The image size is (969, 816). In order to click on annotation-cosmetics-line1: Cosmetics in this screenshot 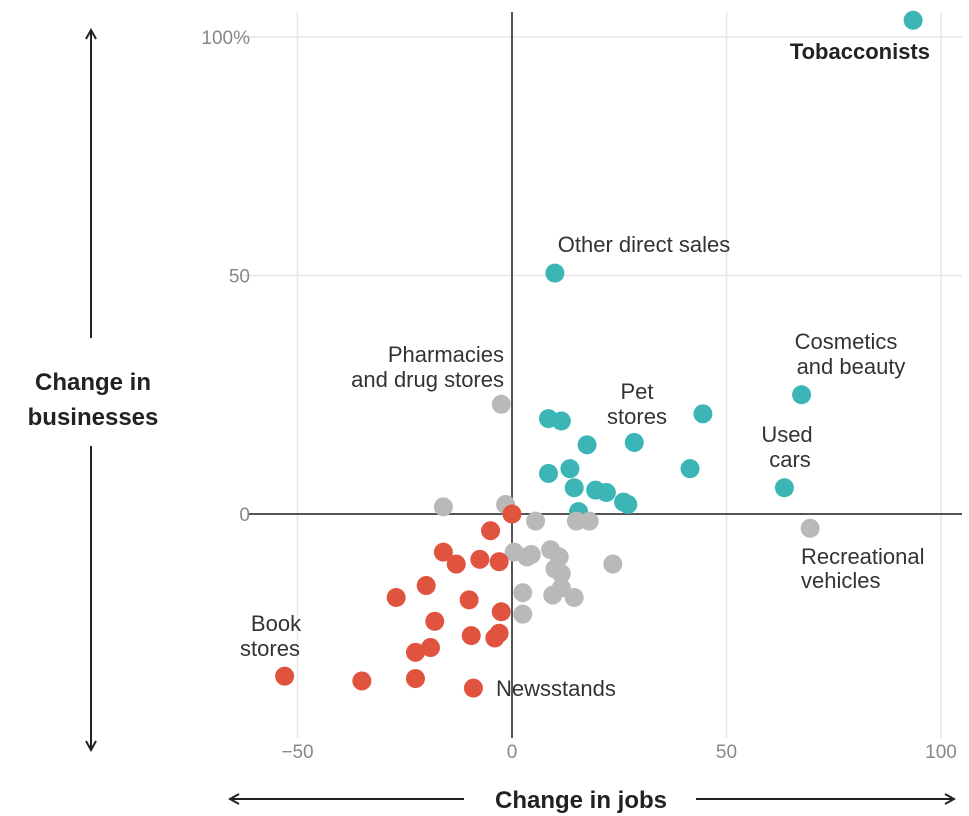, I will do `click(846, 341)`.